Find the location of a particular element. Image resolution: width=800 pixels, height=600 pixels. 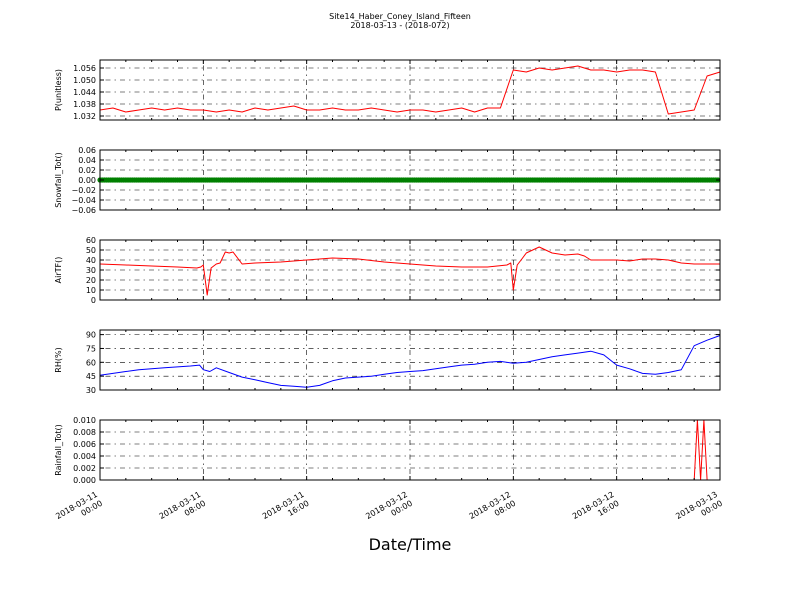

y-tick-label: 1.038 is located at coordinates (84, 104).